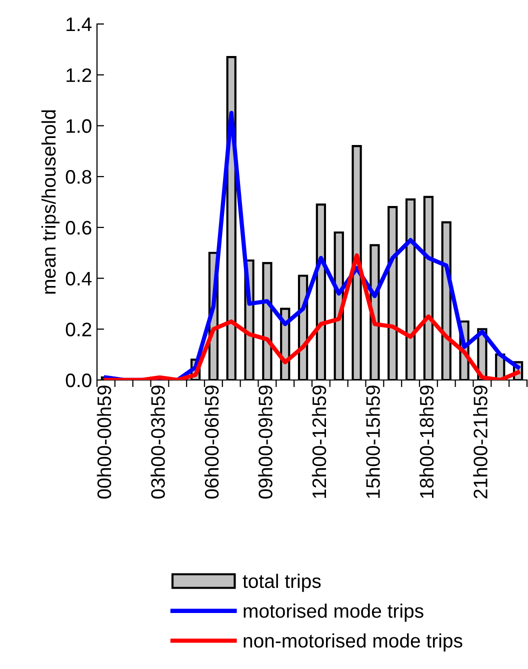 The image size is (528, 669). What do you see at coordinates (104, 442) in the screenshot?
I see `x-tick-label: 00h00-00h59` at bounding box center [104, 442].